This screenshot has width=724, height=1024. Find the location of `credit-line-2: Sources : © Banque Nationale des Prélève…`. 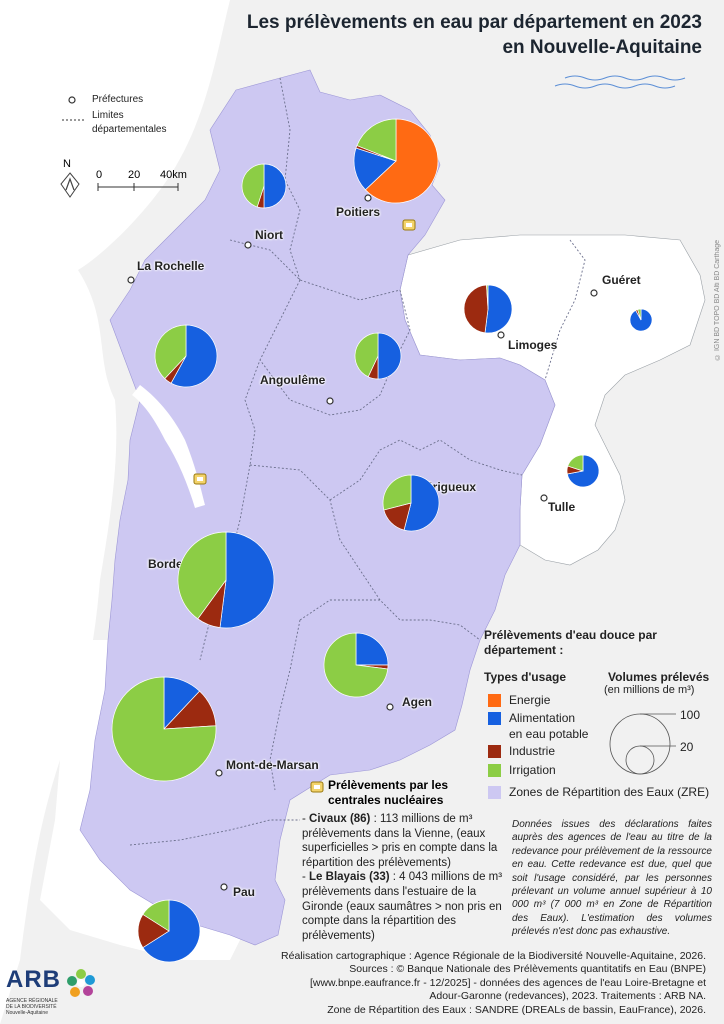

credit-line-2: Sources : © Banque Nationale des Prélève… is located at coordinates (527, 969).